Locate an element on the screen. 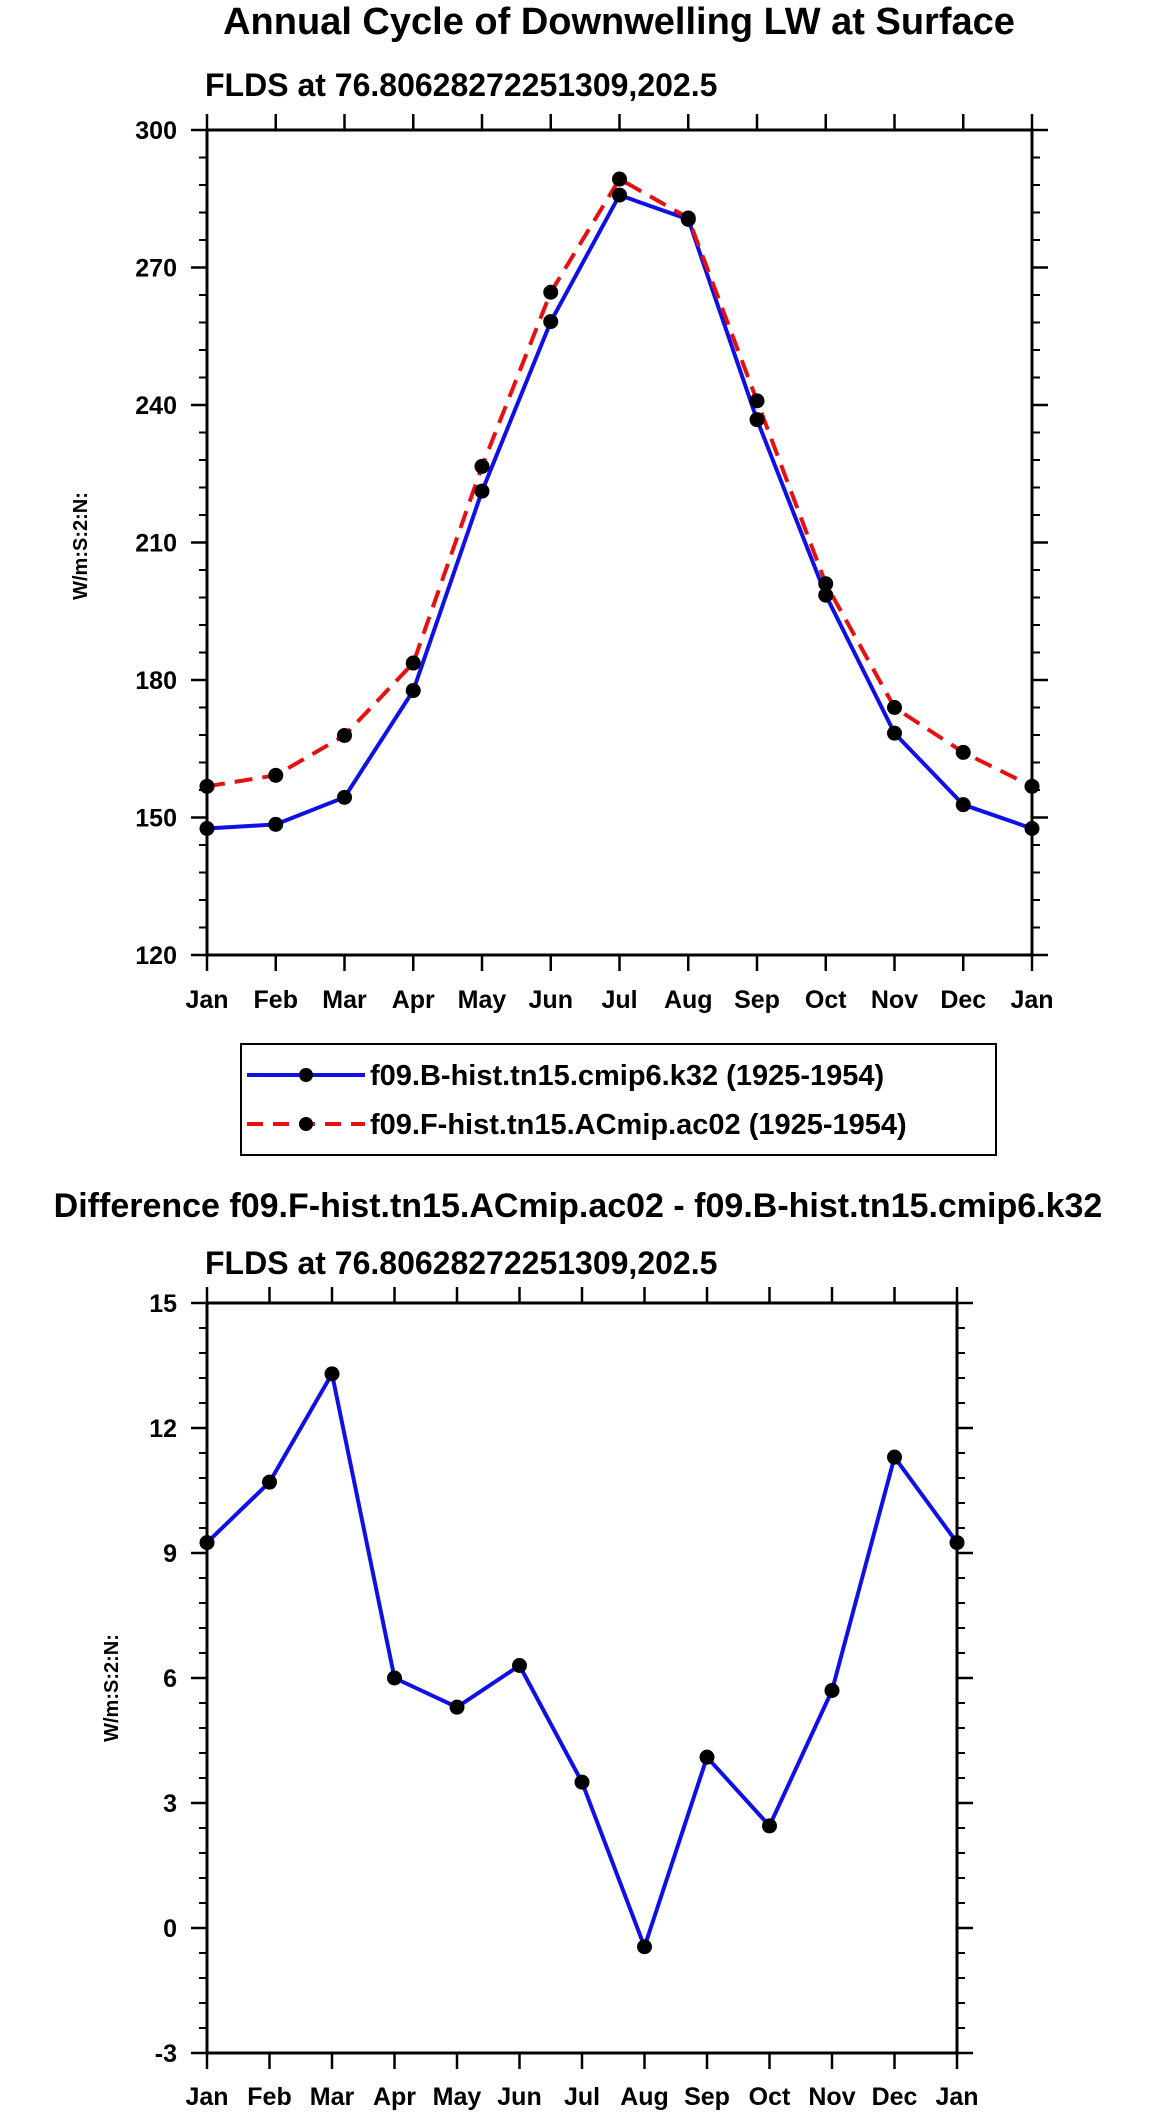 Image resolution: width=1161 pixels, height=2116 pixels. chart1-xtick-label: May is located at coordinates (482, 1000).